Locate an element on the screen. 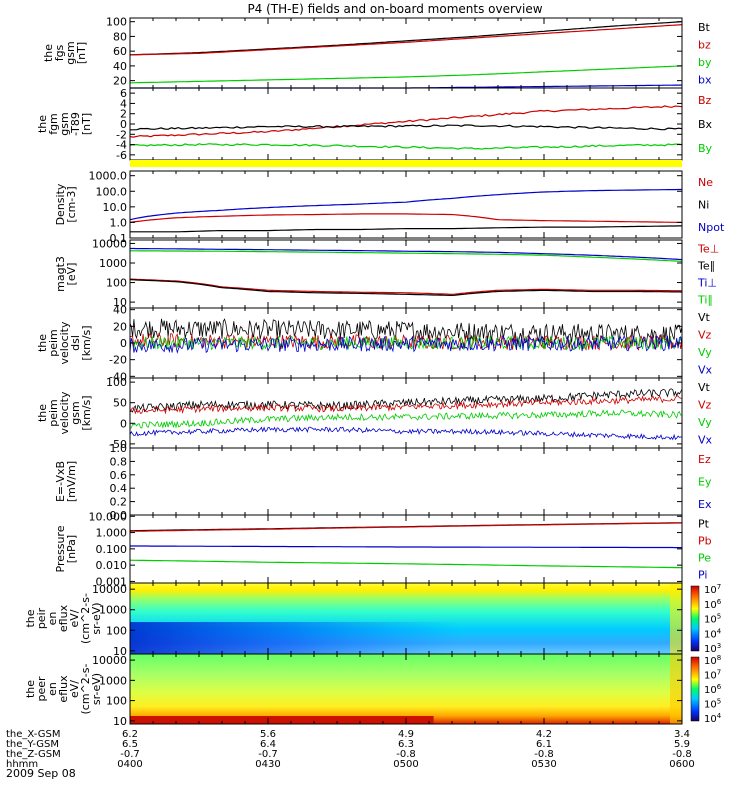  y-tick-label: 10.000 is located at coordinates (108, 516).